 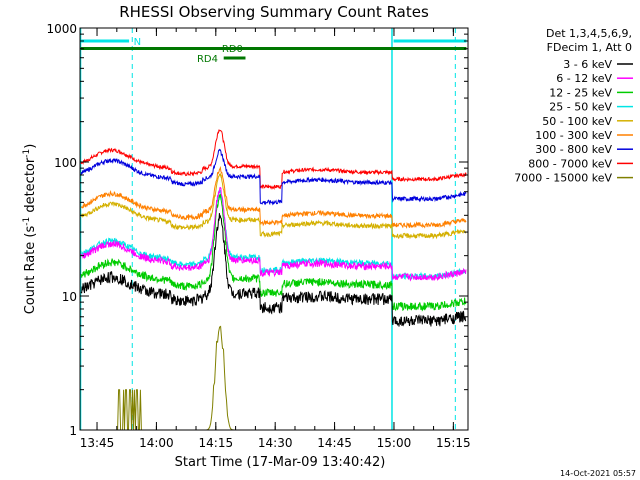 What do you see at coordinates (280, 462) in the screenshot?
I see `x-axis-label: Start Time (17-Mar-09 13:40:42)` at bounding box center [280, 462].